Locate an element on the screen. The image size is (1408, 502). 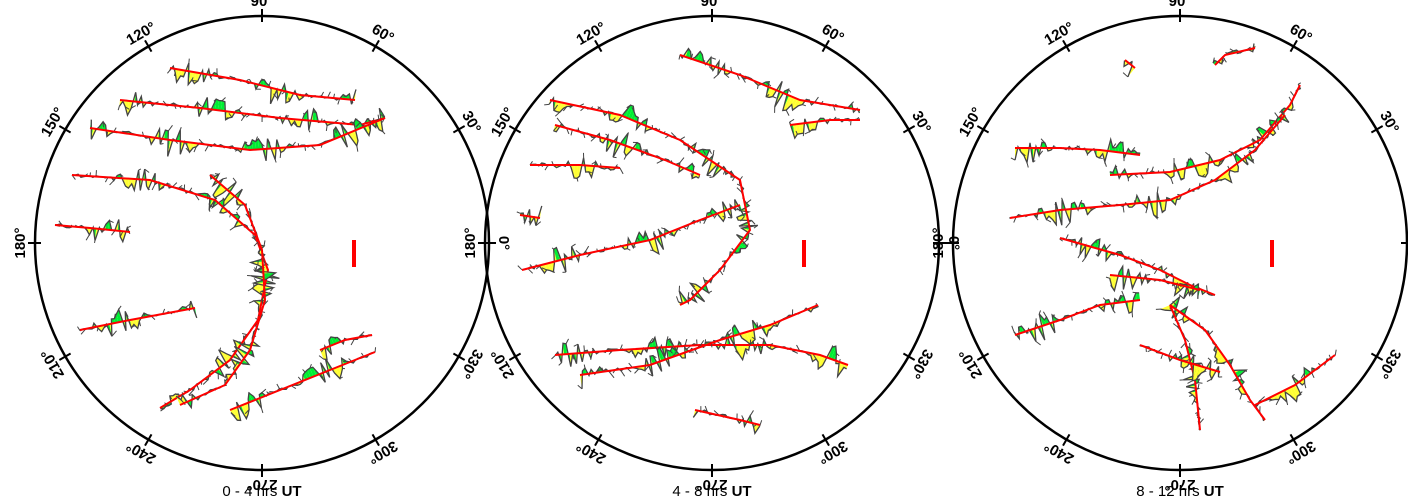
angle-label-30: 30° is located at coordinates (1389, 122).